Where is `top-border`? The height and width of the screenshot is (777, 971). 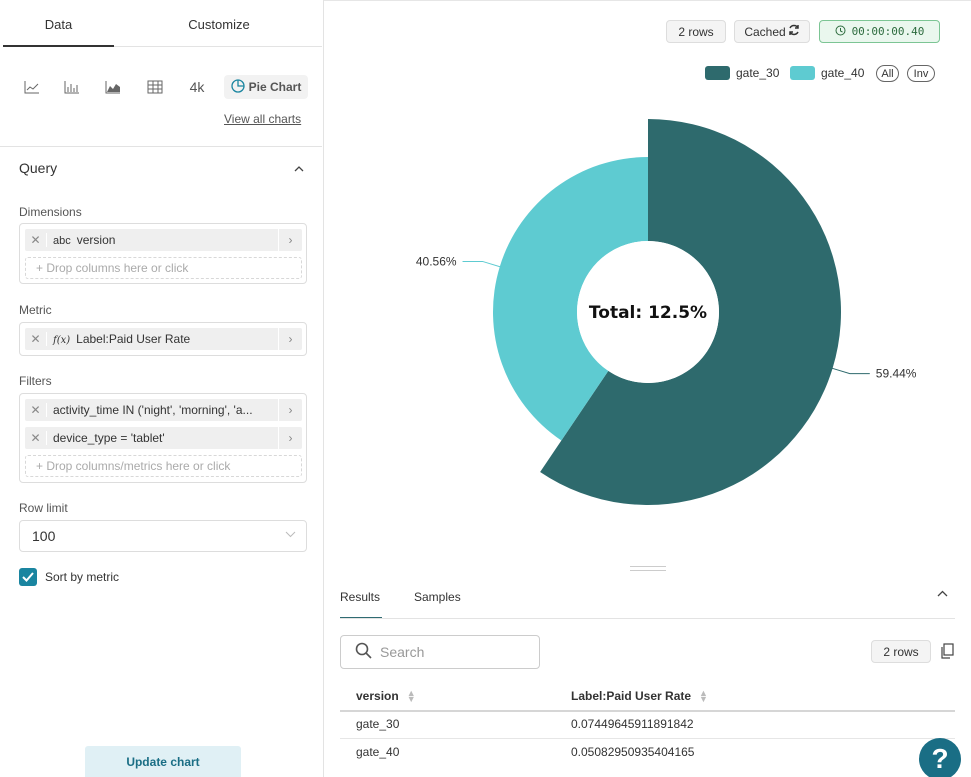
top-border is located at coordinates (485, 2).